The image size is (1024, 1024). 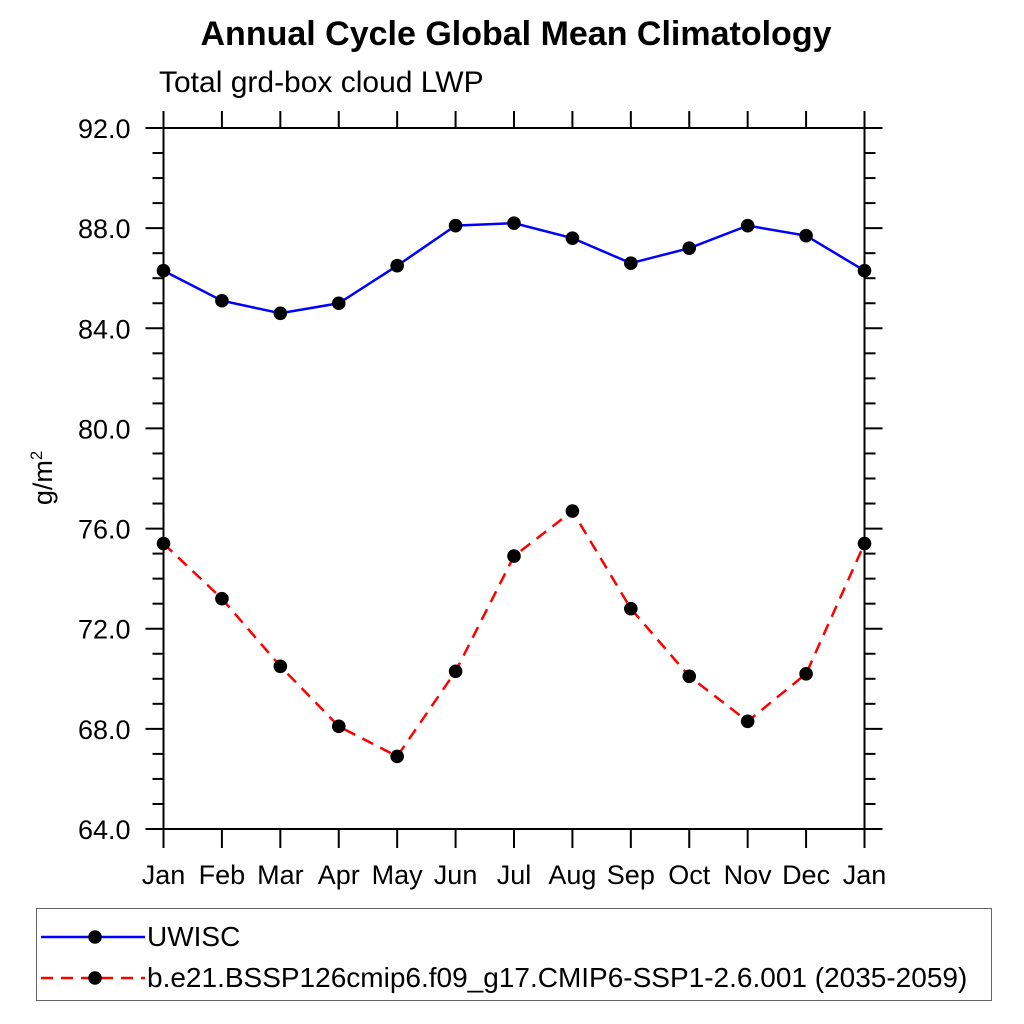 What do you see at coordinates (93, 937) in the screenshot?
I see `legend-line-sample-solid-blue` at bounding box center [93, 937].